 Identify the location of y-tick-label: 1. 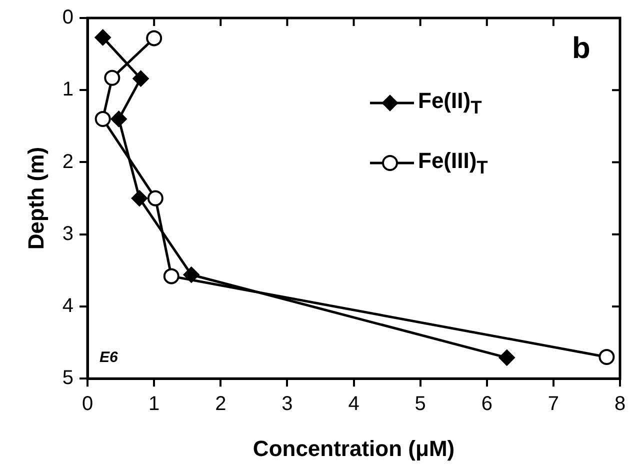
(68, 89).